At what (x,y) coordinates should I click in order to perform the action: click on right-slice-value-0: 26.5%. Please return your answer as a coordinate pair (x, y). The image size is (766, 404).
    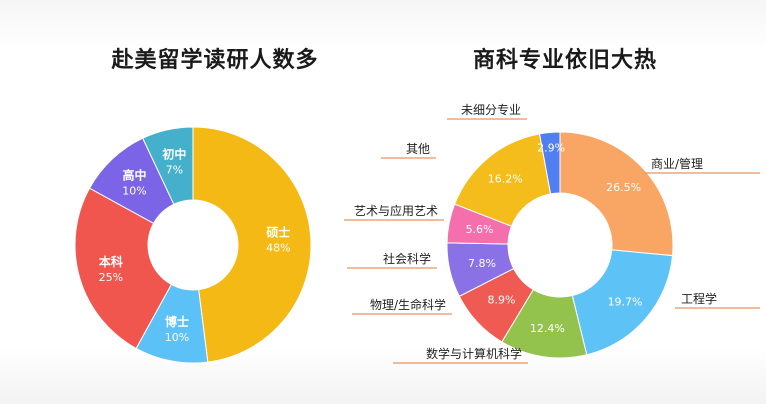
    Looking at the image, I should click on (623, 187).